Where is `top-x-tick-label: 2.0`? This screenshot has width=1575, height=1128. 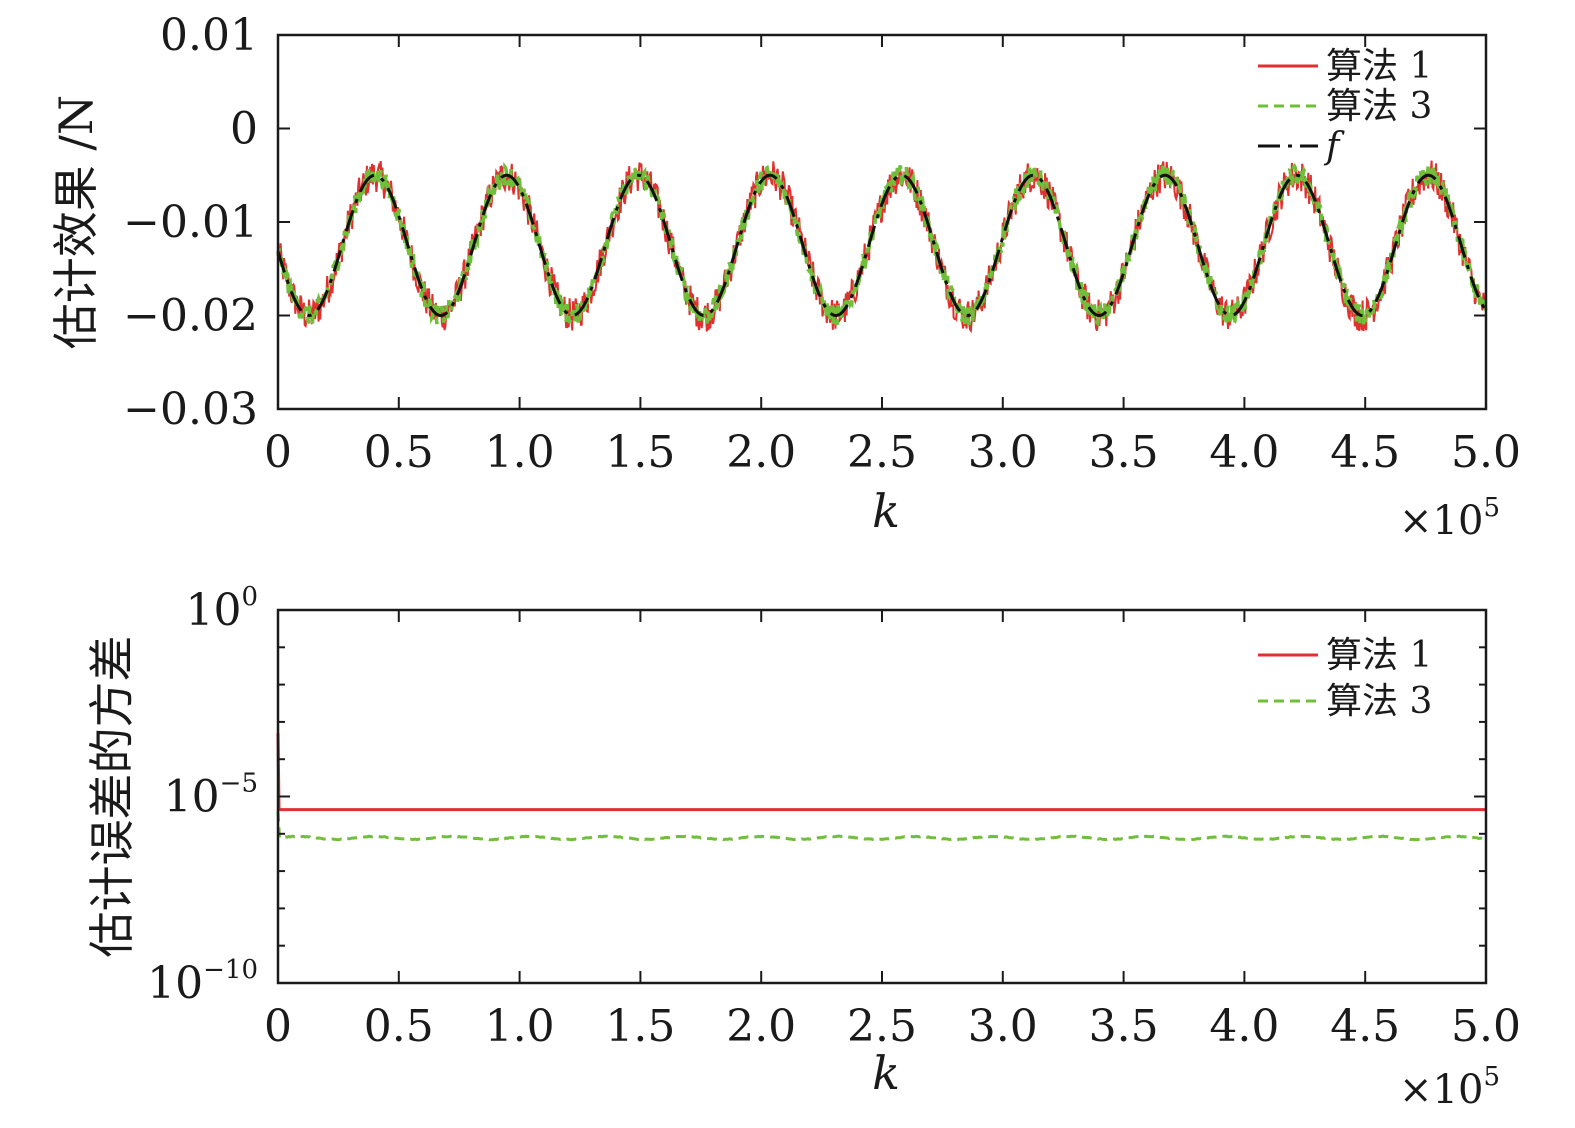
top-x-tick-label: 2.0 is located at coordinates (761, 452).